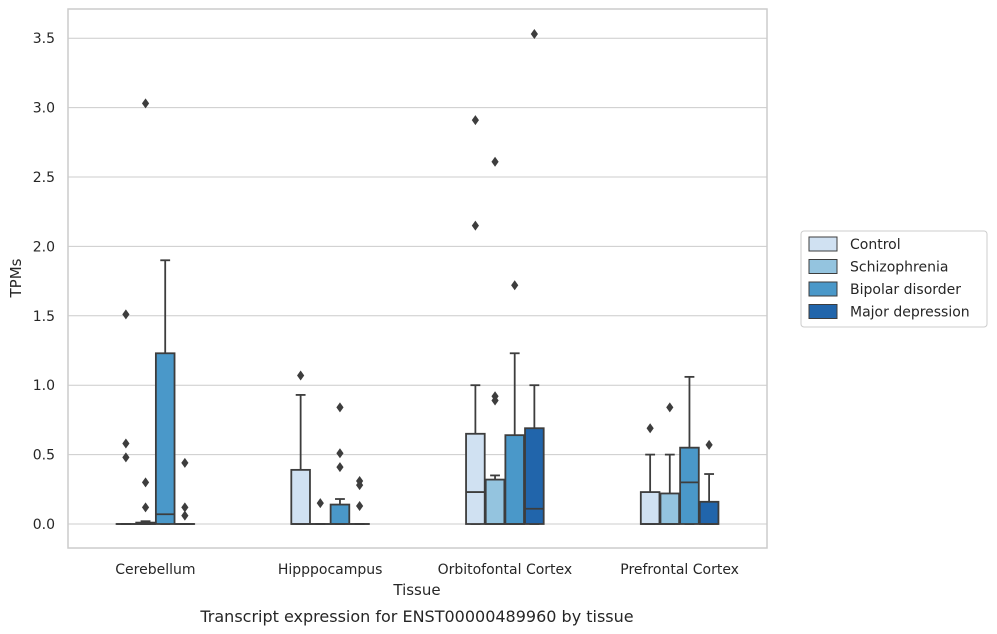 This screenshot has width=997, height=634. I want to click on y-tick-label: 0.5, so click(44, 456).